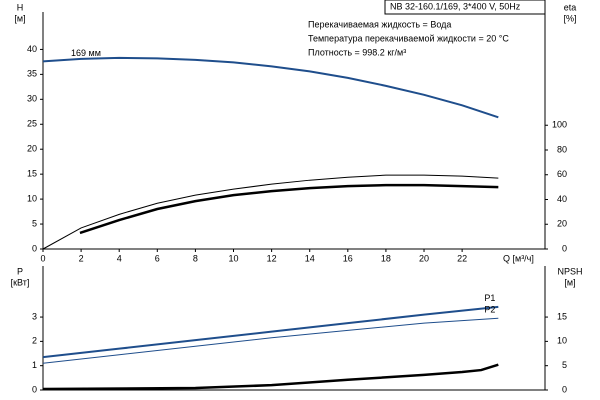 The width and height of the screenshot is (600, 400). What do you see at coordinates (119, 258) in the screenshot?
I see `x-tick-label: 4` at bounding box center [119, 258].